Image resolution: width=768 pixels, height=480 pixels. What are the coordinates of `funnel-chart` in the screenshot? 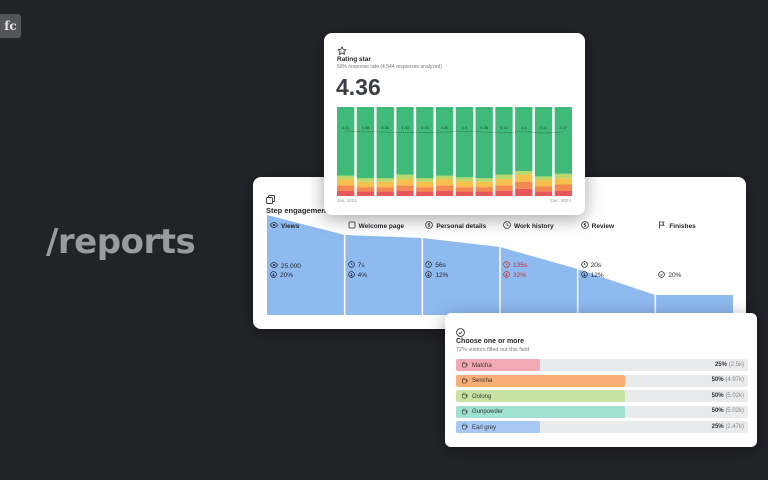 It's located at (500, 265).